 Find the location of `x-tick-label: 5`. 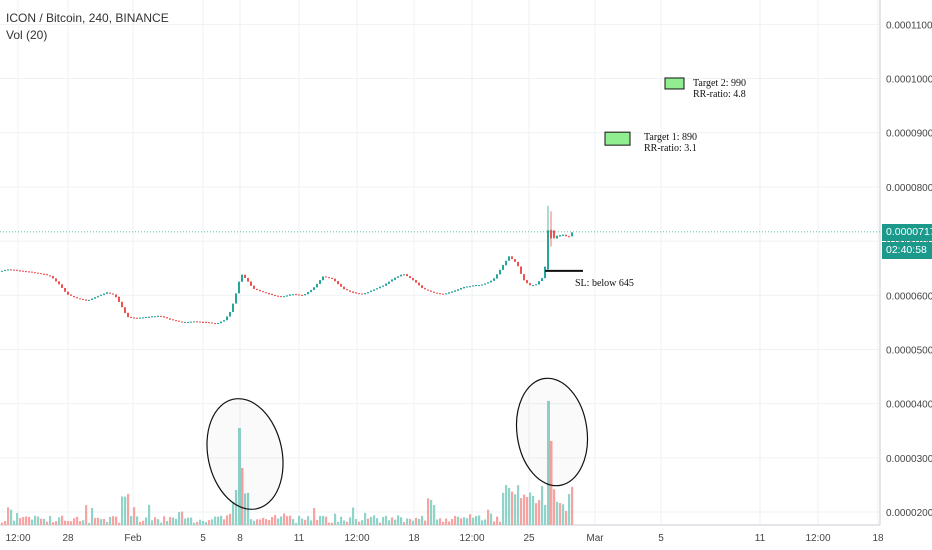

x-tick-label: 5 is located at coordinates (203, 538).